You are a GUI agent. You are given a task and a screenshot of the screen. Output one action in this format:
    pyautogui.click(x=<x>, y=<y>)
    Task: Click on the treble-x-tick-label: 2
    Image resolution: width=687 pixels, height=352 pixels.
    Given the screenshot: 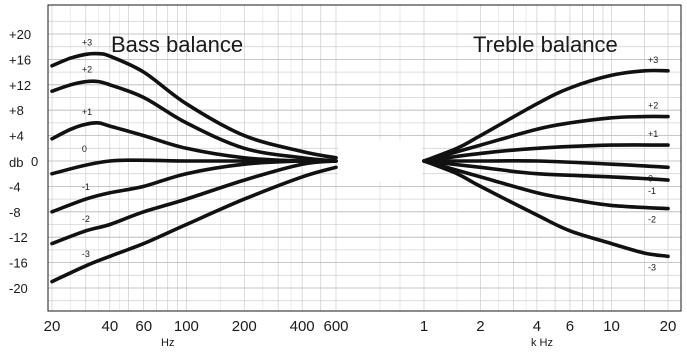 What is the action you would take?
    pyautogui.click(x=480, y=326)
    